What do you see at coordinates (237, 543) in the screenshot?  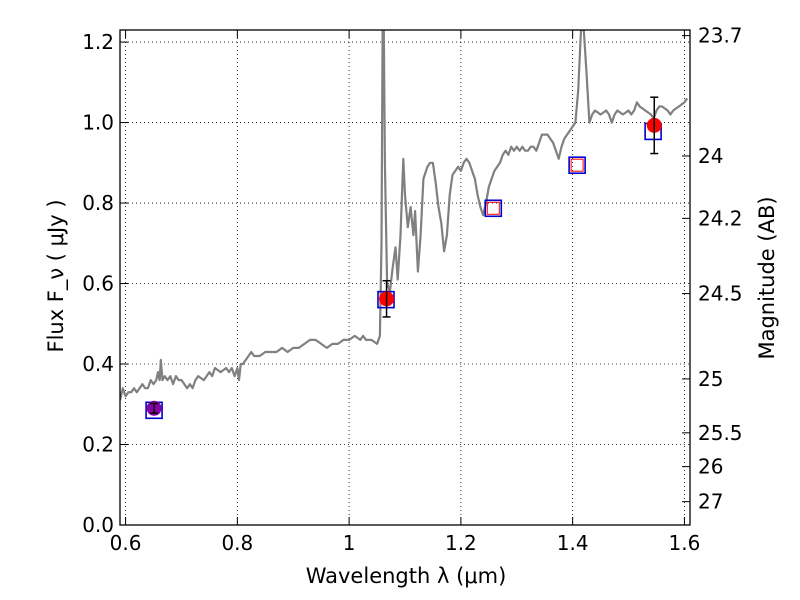 I see `x-tick-label: 0.8` at bounding box center [237, 543].